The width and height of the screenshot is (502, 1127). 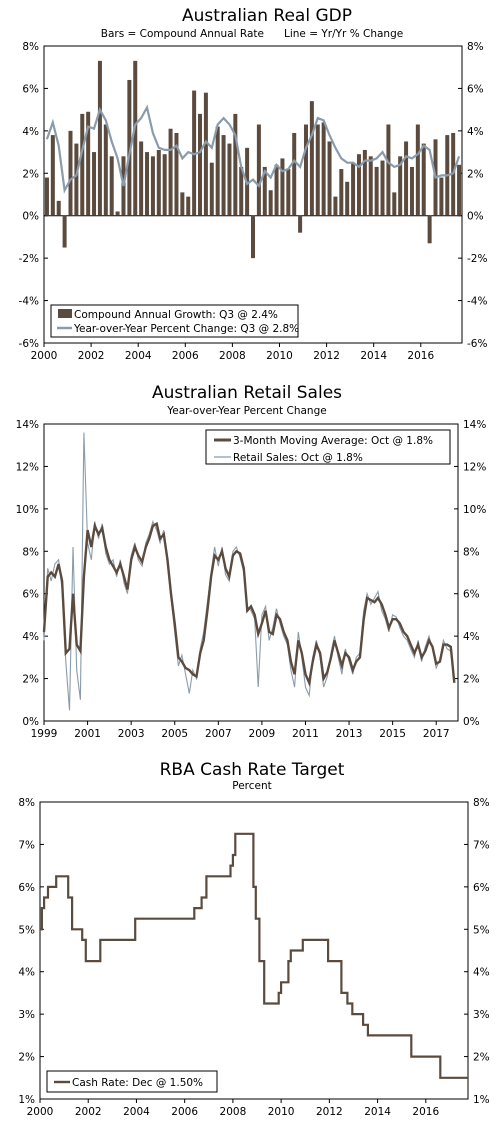 I want to click on retail-ytick-label-right: 10%, so click(x=474, y=510).